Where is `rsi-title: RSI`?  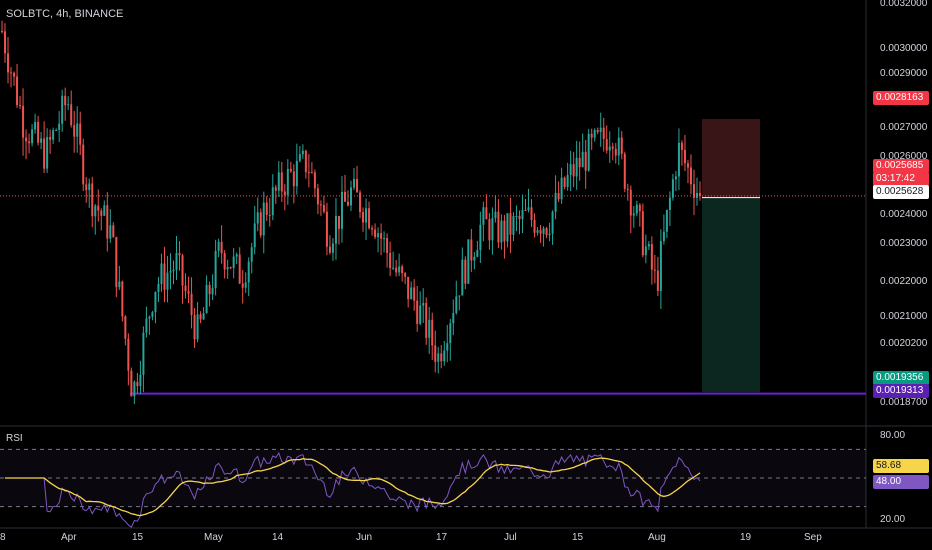 rsi-title: RSI is located at coordinates (14, 438).